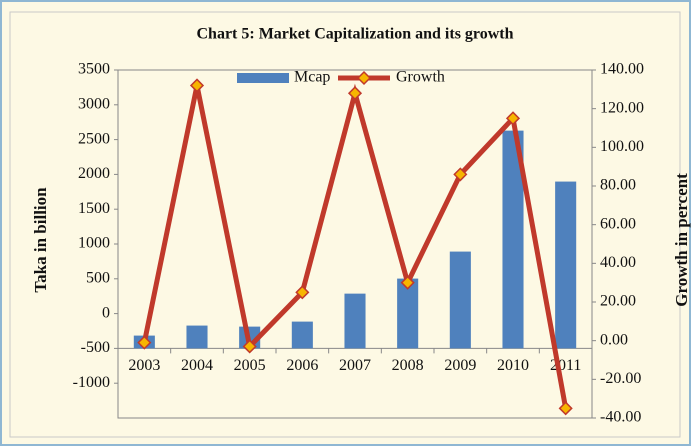 This screenshot has width=691, height=446. Describe the element at coordinates (513, 365) in the screenshot. I see `x-tick-label: 2010` at that location.